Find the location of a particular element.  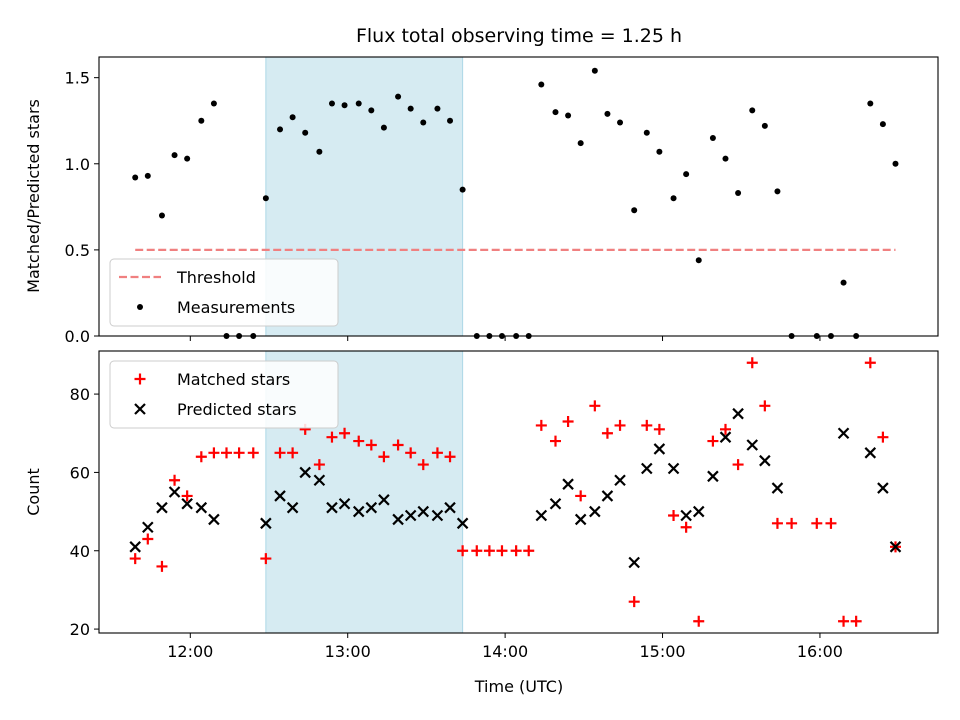

x-tick-label: 15:00 is located at coordinates (662, 651).